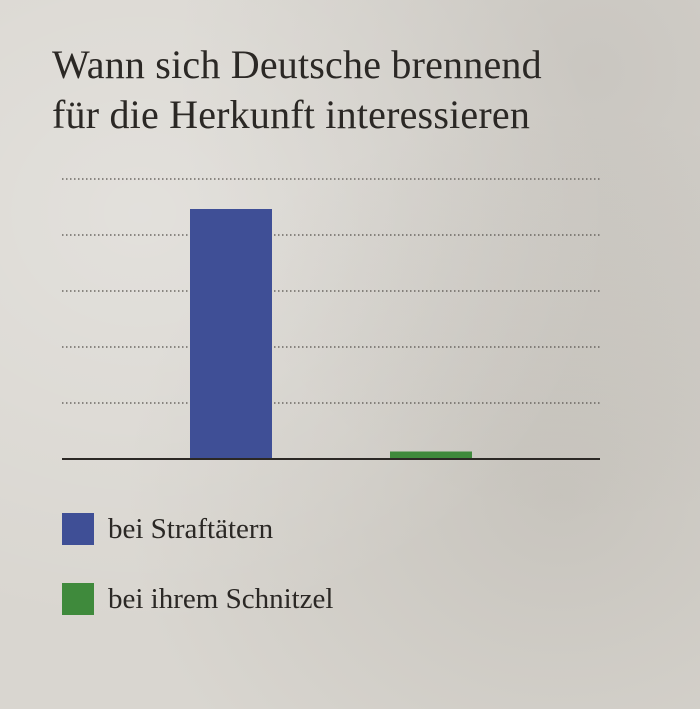 This screenshot has width=700, height=709. Describe the element at coordinates (221, 598) in the screenshot. I see `legend-label: bei ihrem Schnitzel` at that location.